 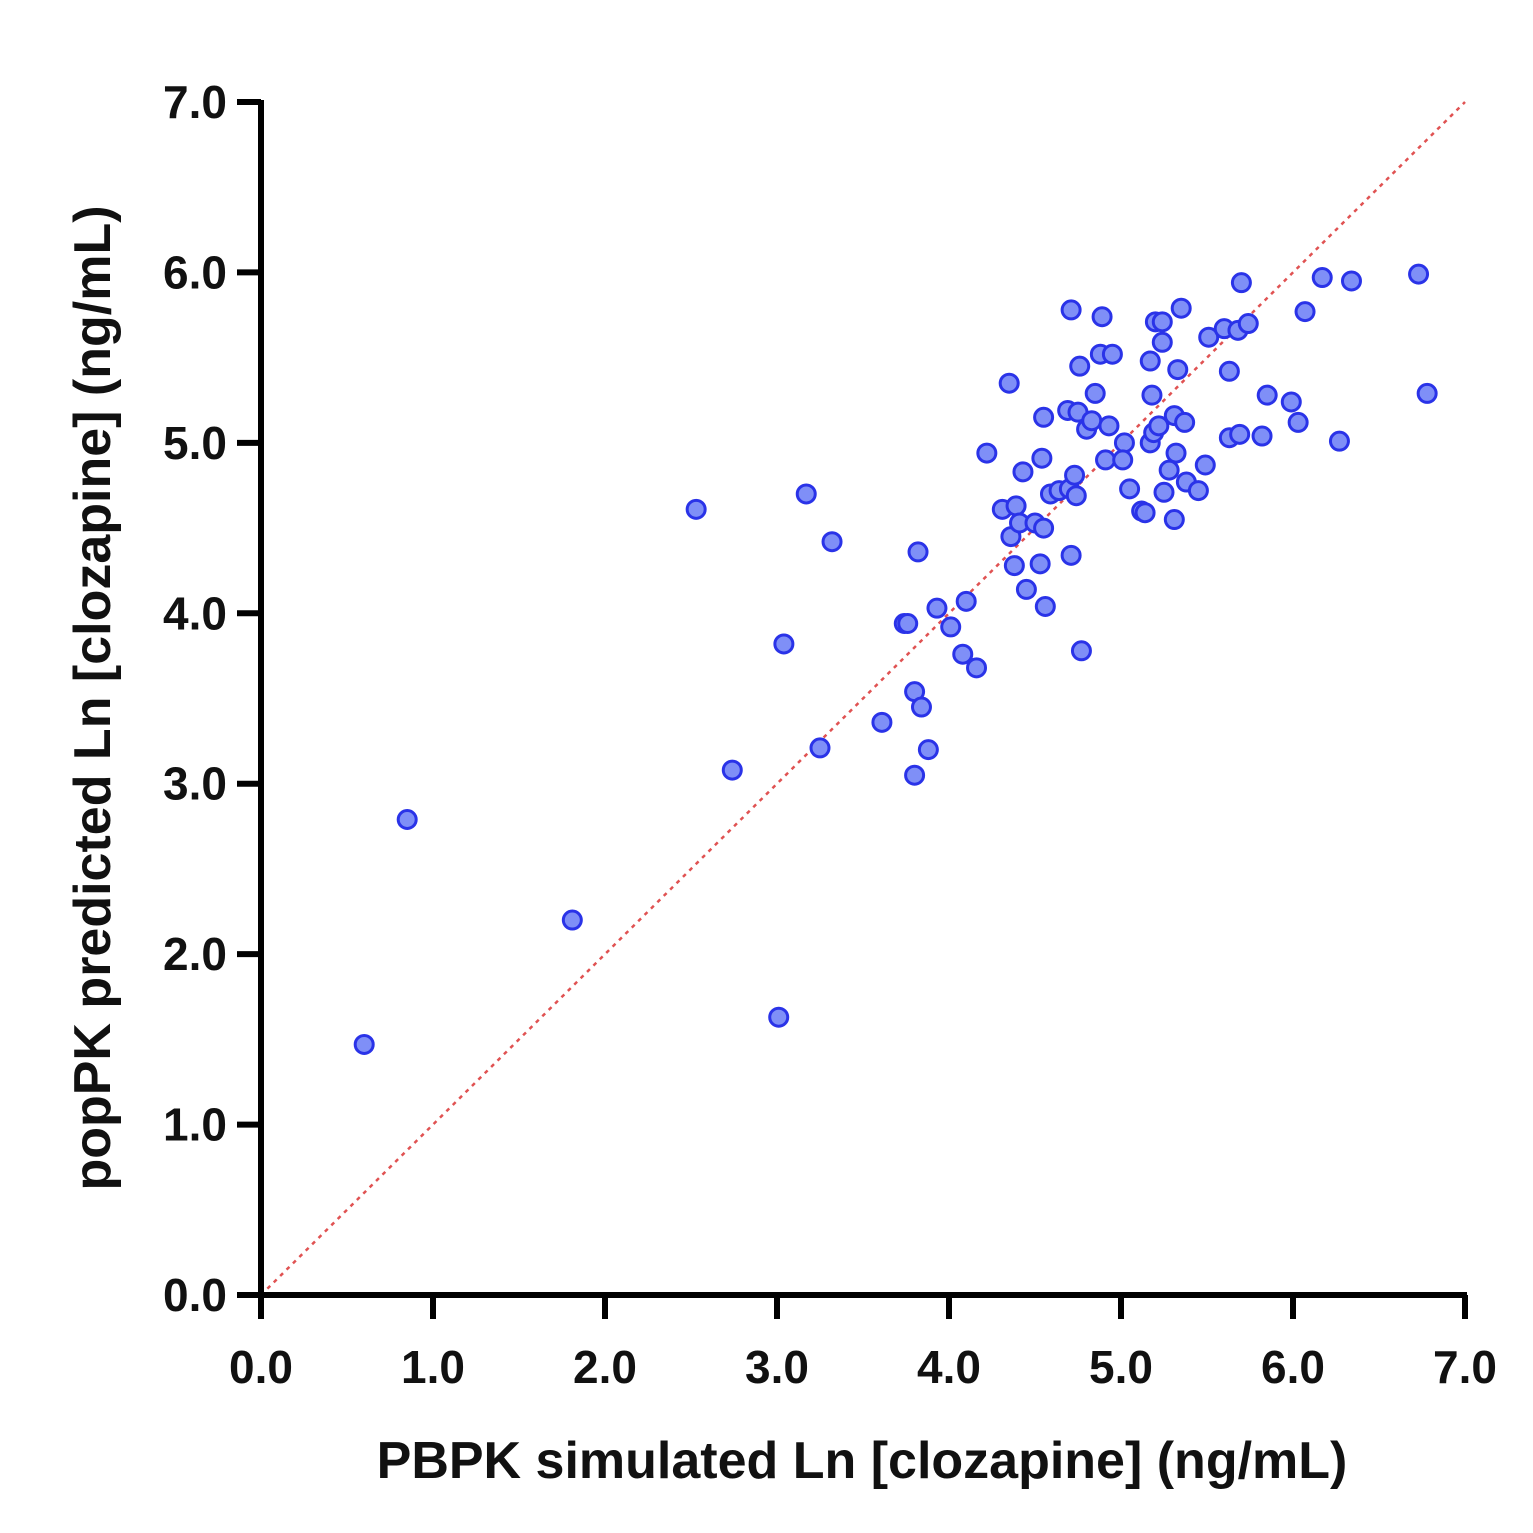 I want to click on y-tick-label: 4.0, so click(x=195, y=613).